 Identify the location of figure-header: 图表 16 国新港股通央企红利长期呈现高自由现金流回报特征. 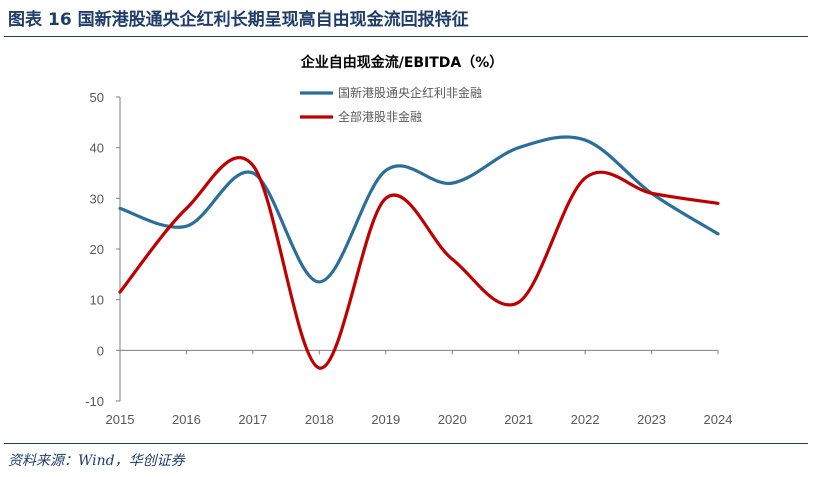
(407, 19).